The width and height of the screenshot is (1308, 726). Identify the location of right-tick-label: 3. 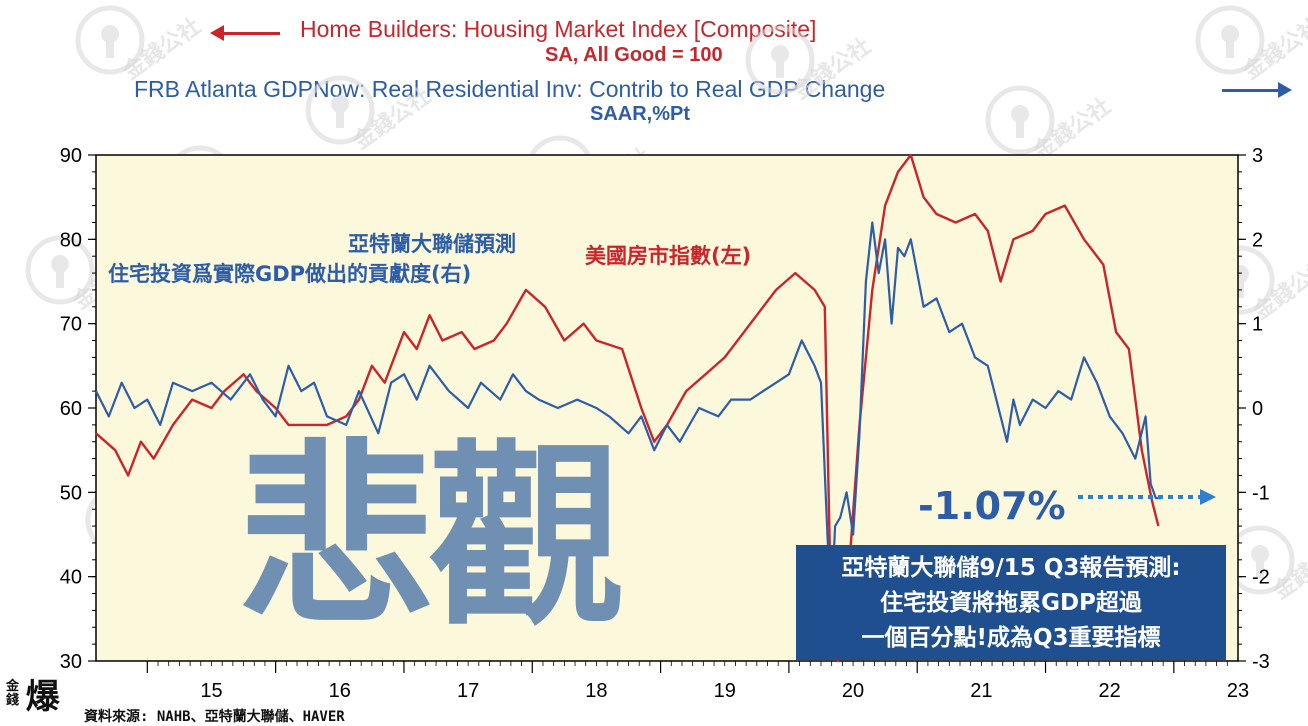
(1257, 156).